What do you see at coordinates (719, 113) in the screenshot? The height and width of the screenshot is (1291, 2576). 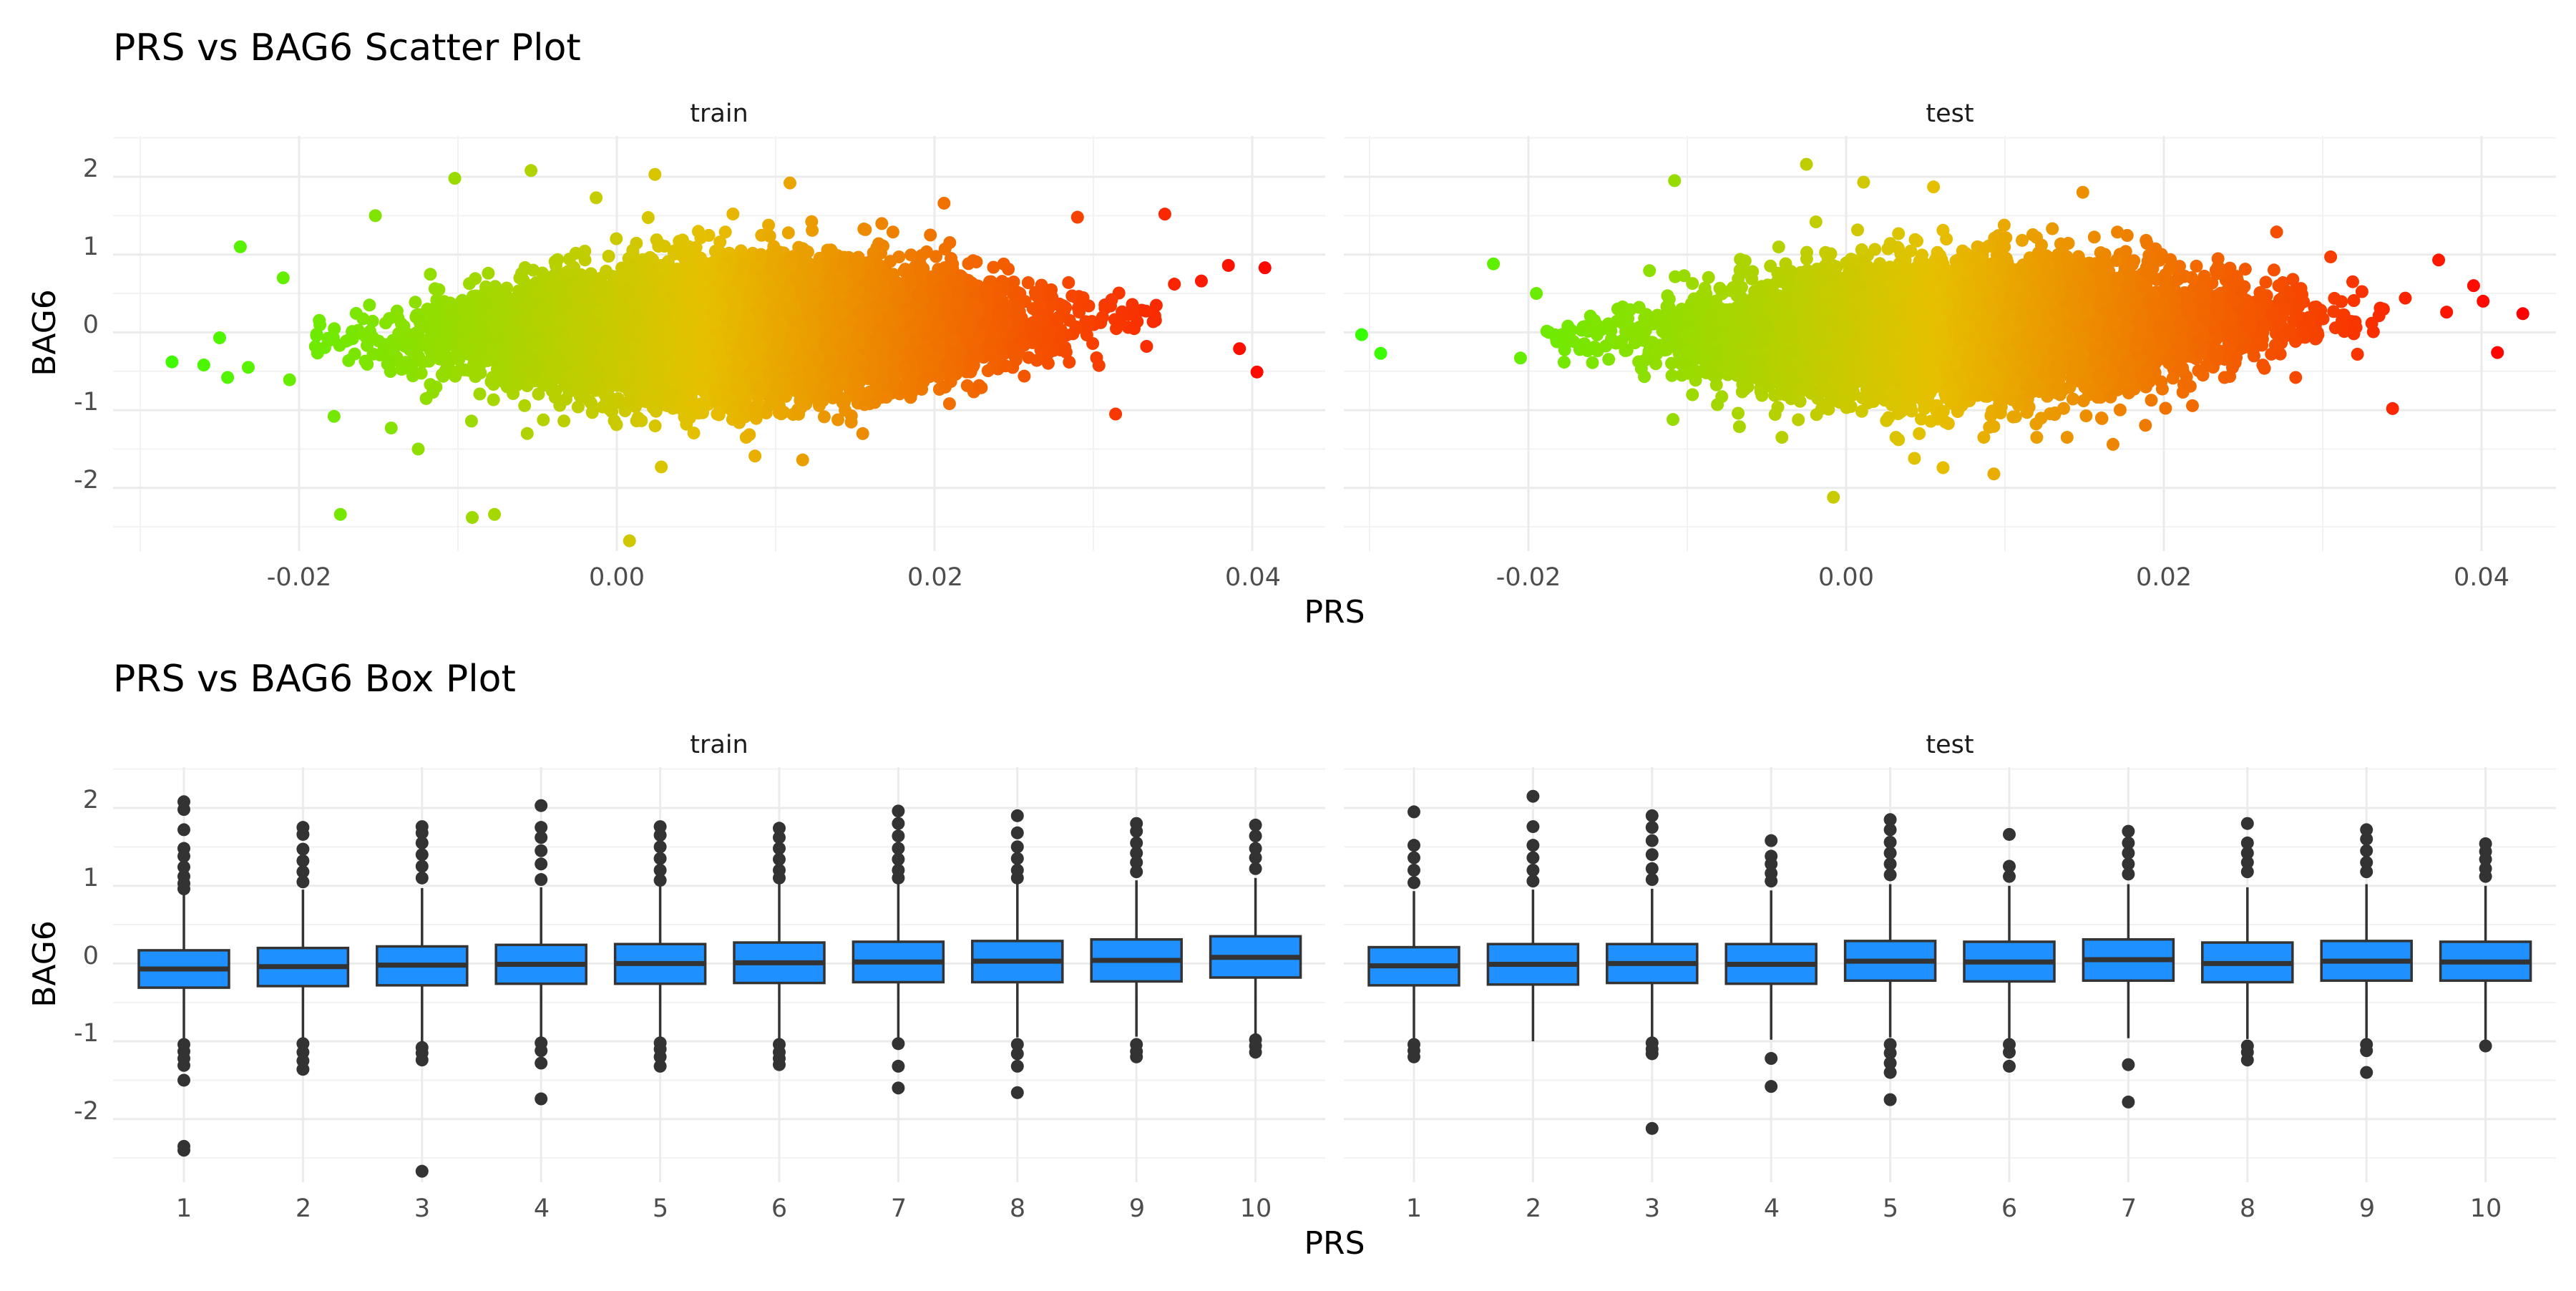 I see `scatter-facet-label-train: train` at bounding box center [719, 113].